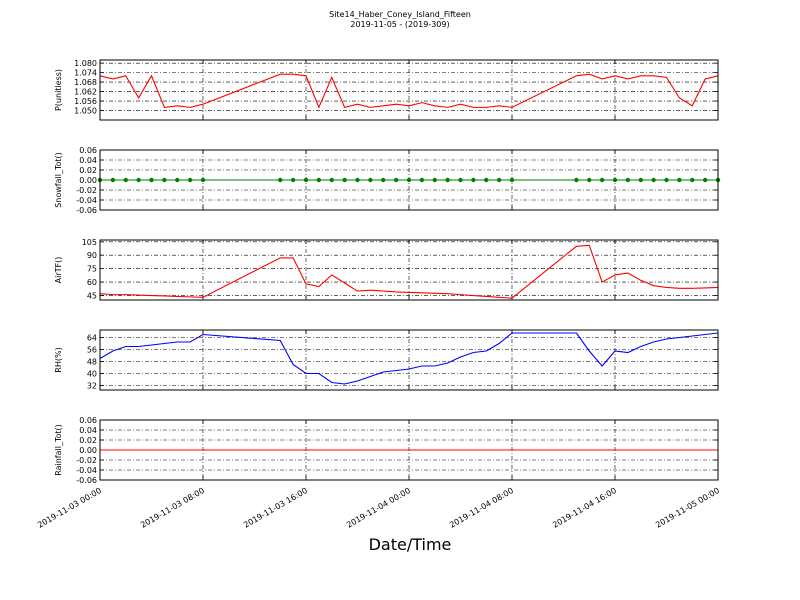 Image resolution: width=800 pixels, height=600 pixels. I want to click on y-tick-label: 32, so click(92, 386).